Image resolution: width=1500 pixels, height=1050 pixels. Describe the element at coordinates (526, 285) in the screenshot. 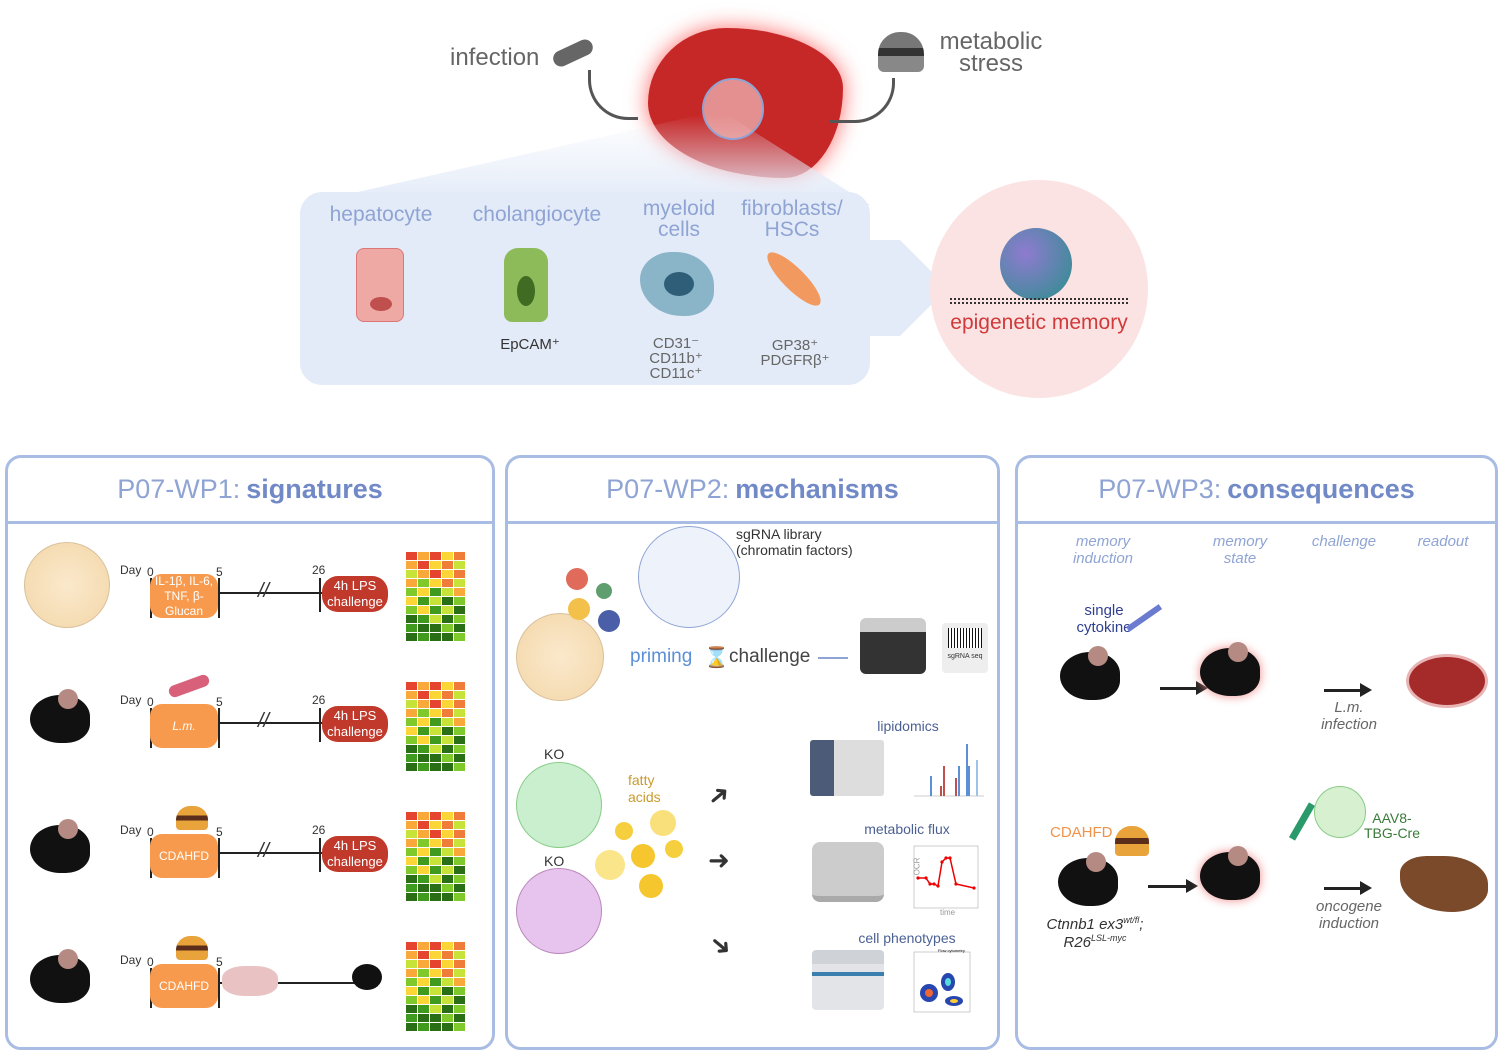

I see `cholangiocyte-icon` at that location.